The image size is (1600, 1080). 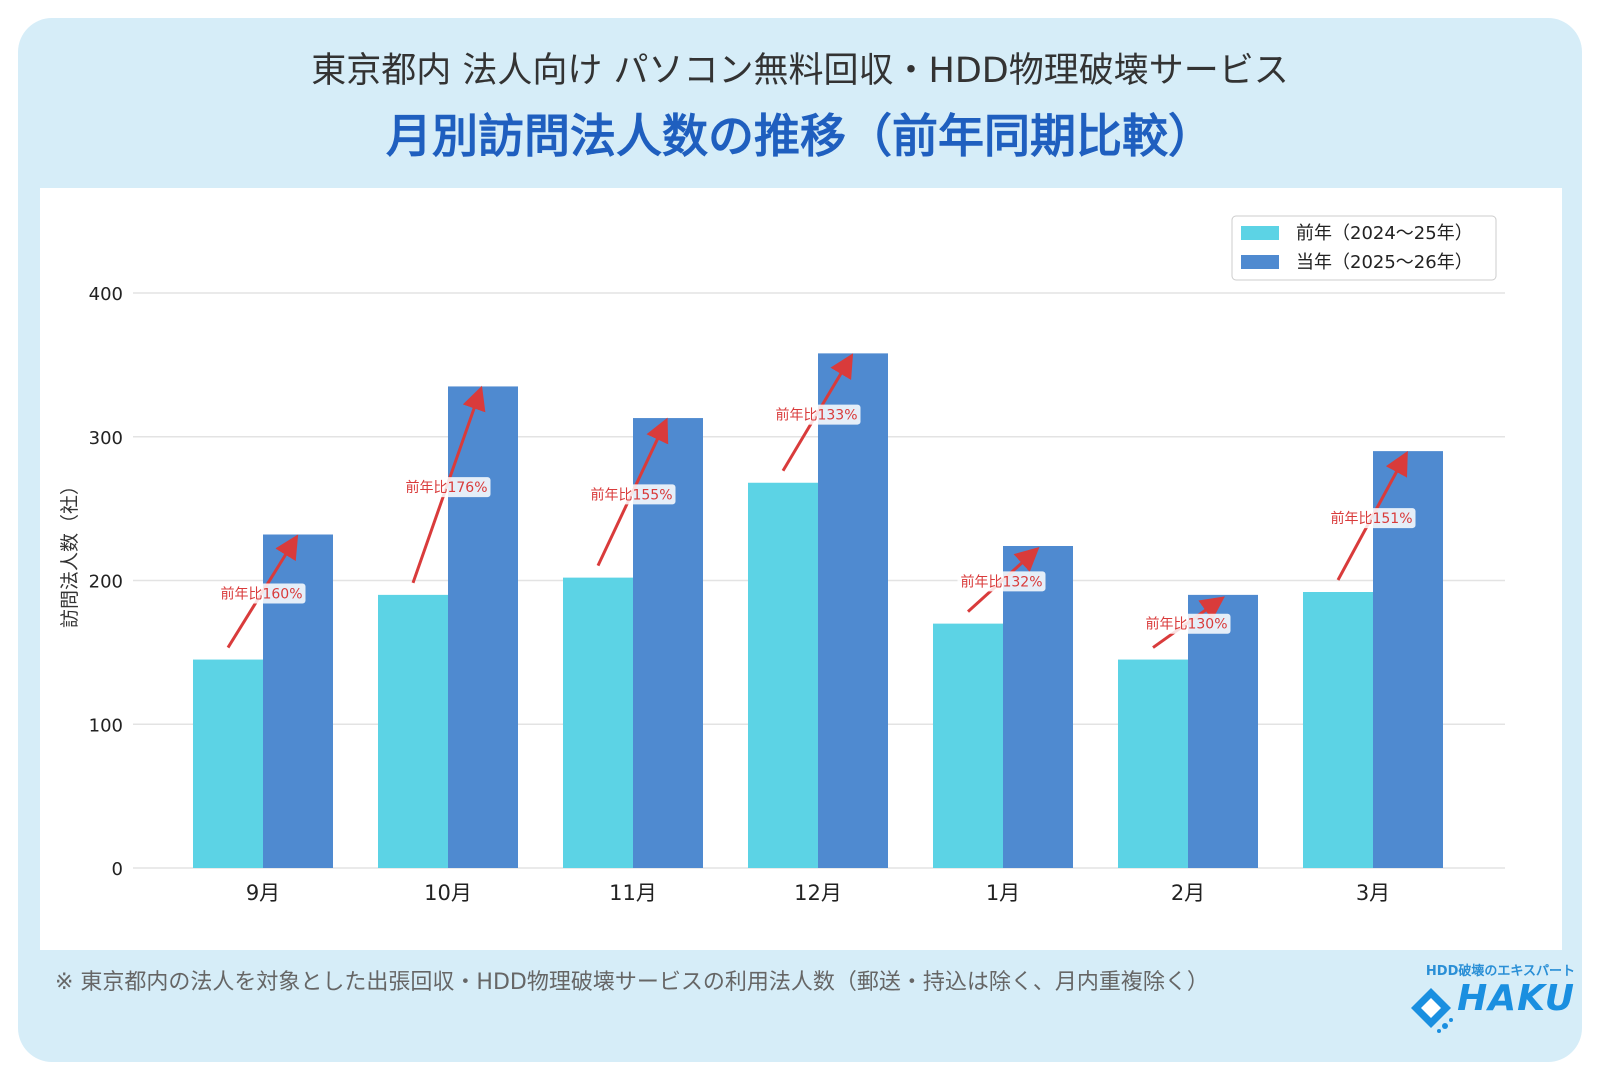 I want to click on x-tick-label: 1月, so click(x=1003, y=893).